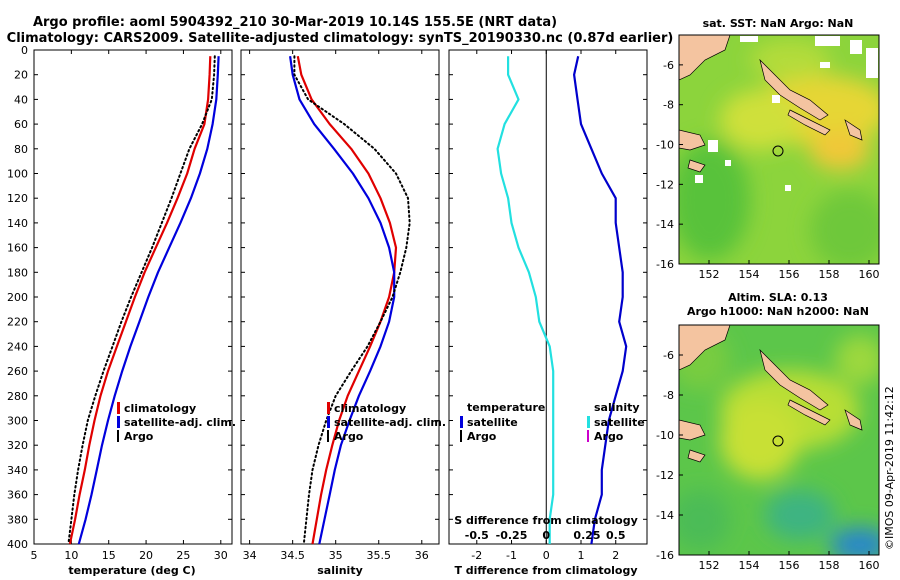 The height and width of the screenshot is (580, 900). What do you see at coordinates (183, 555) in the screenshot?
I see `x-tick-label: 25` at bounding box center [183, 555].